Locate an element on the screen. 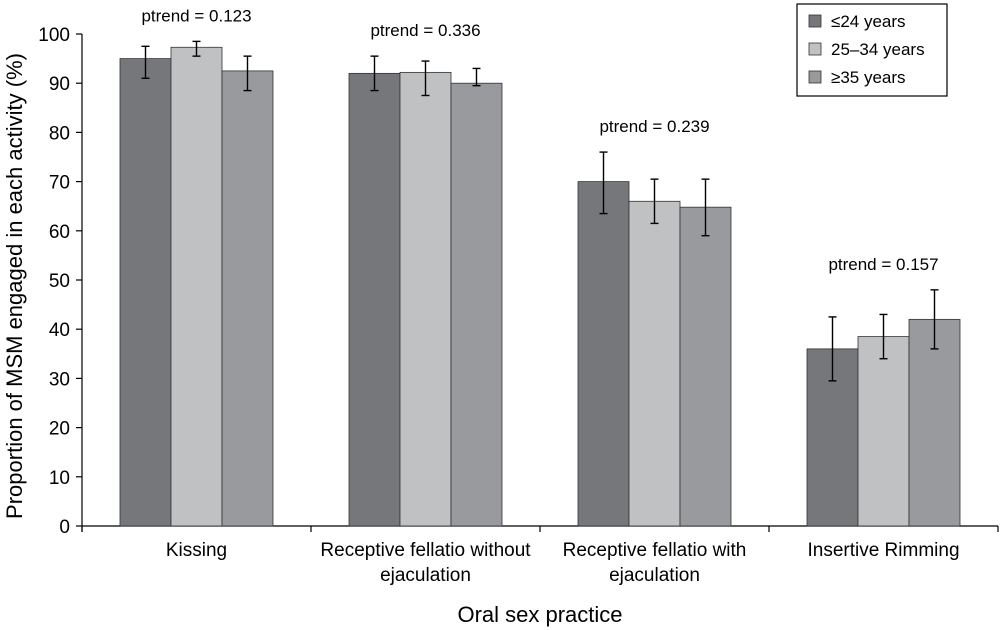 The height and width of the screenshot is (630, 1000). ptrend-annotation: ptrend = 0.239 is located at coordinates (654, 126).